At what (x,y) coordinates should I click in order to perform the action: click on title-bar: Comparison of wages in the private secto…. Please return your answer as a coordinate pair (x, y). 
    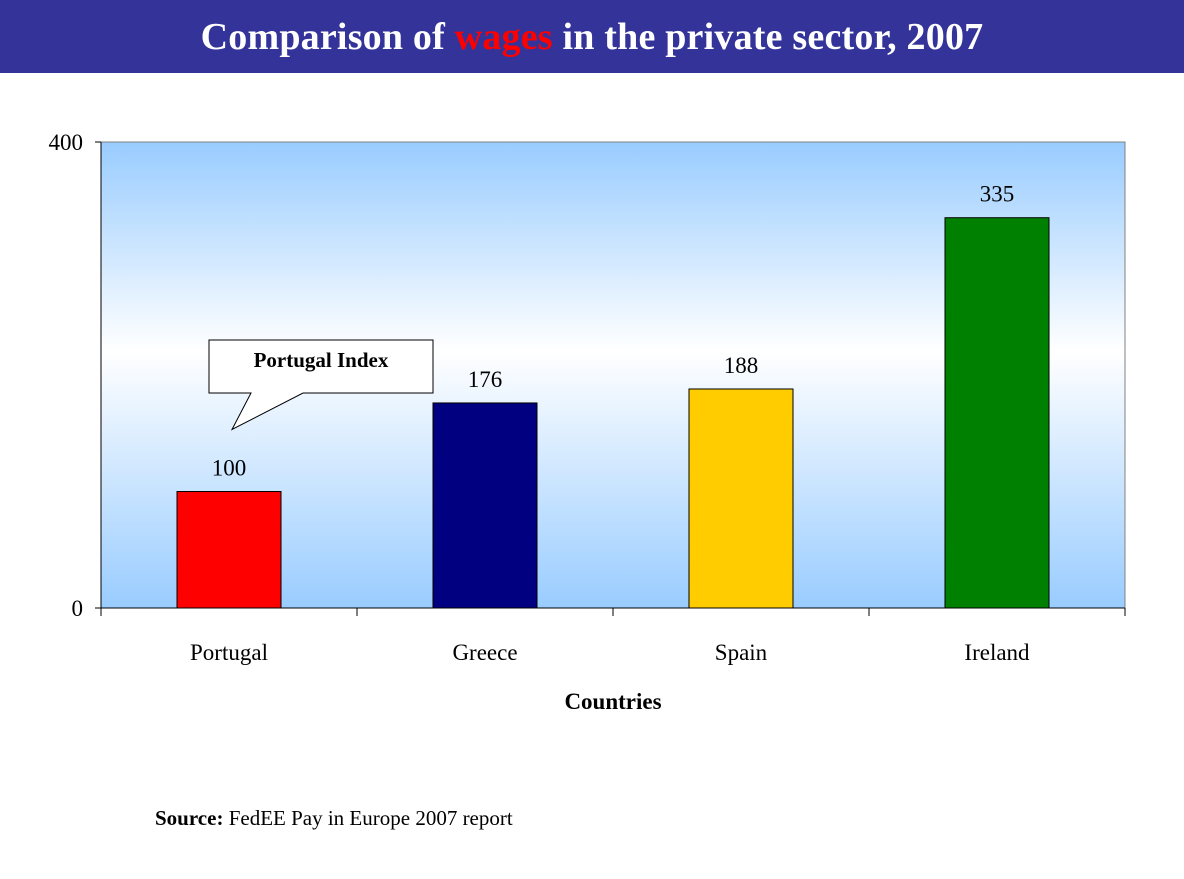
    Looking at the image, I should click on (592, 36).